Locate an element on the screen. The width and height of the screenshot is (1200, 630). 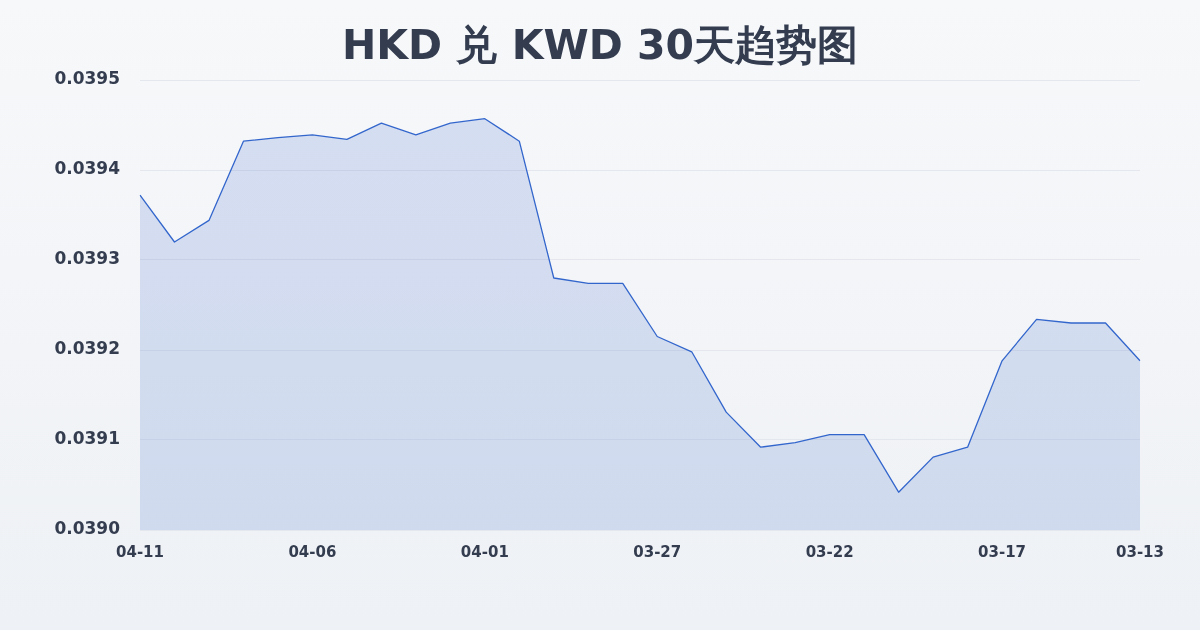
chart-title: HKD 兑 KWD 30天趋势图 is located at coordinates (600, 45).